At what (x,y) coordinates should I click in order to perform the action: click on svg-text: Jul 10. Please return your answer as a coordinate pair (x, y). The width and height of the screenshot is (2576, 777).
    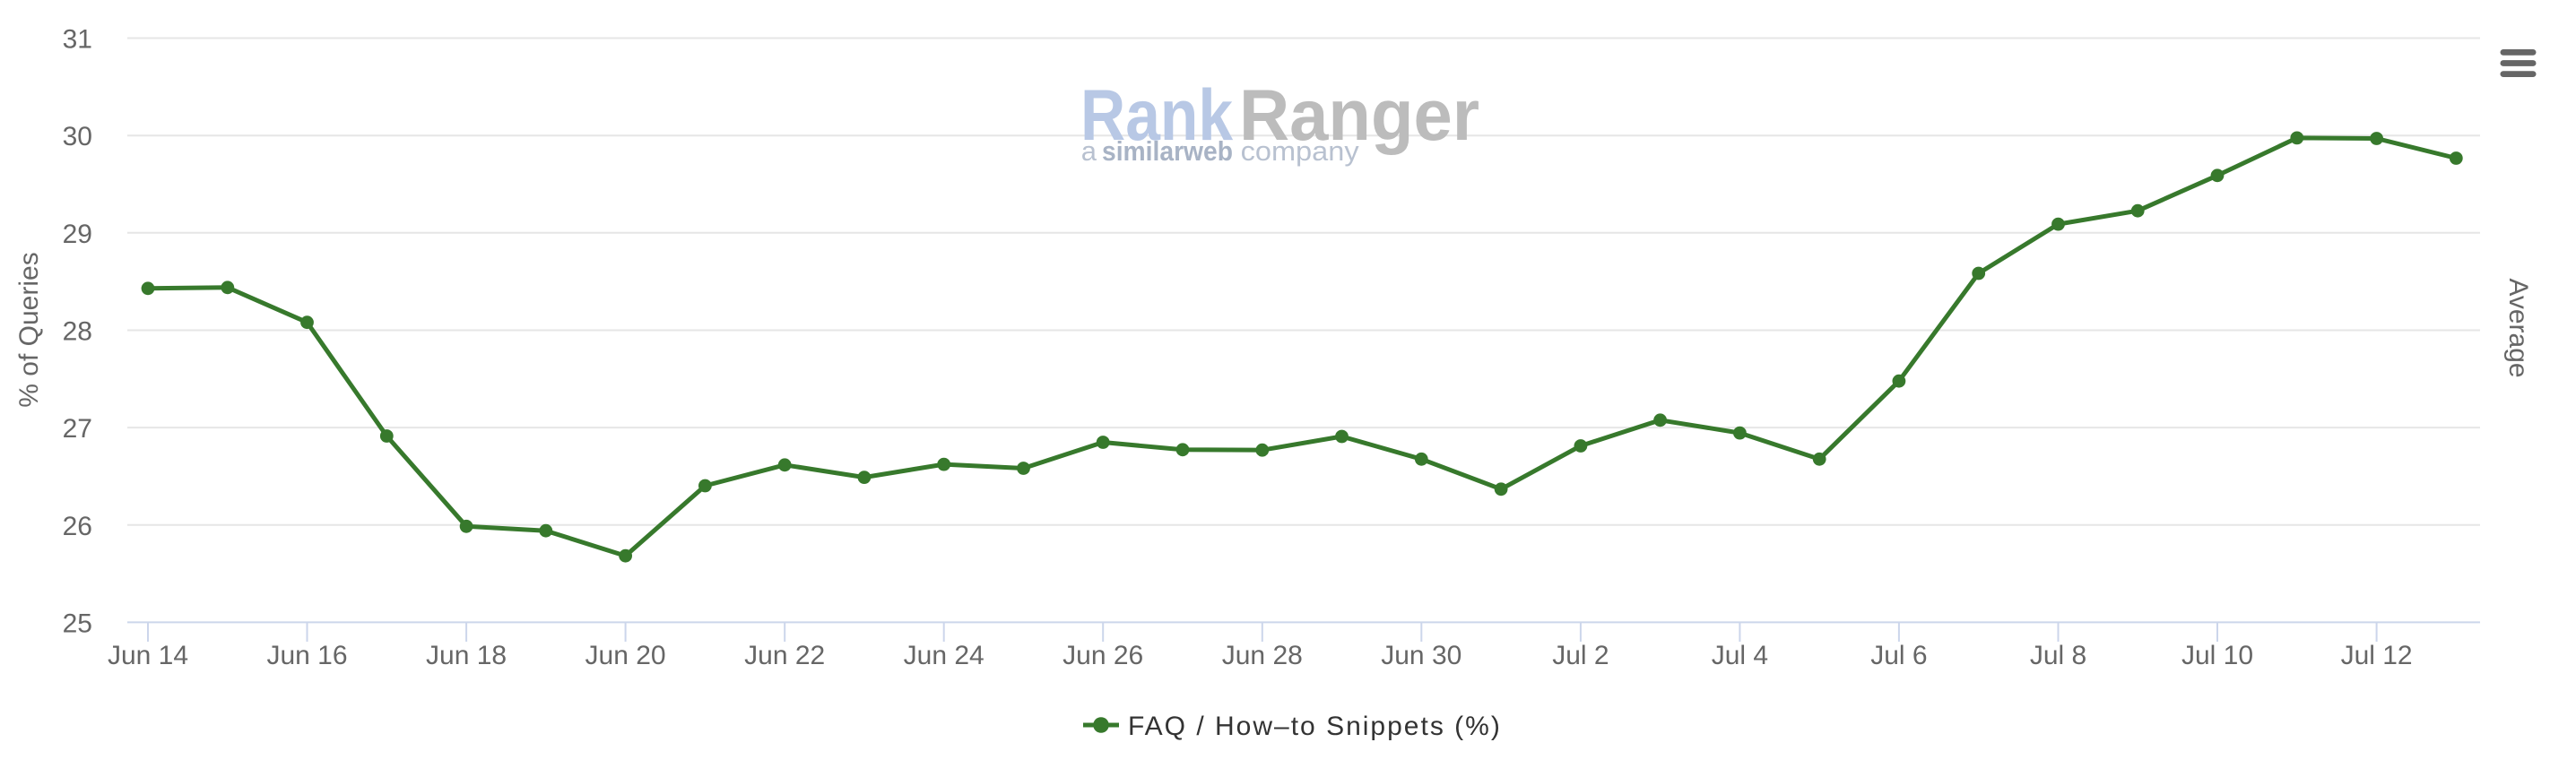
    Looking at the image, I should click on (2217, 655).